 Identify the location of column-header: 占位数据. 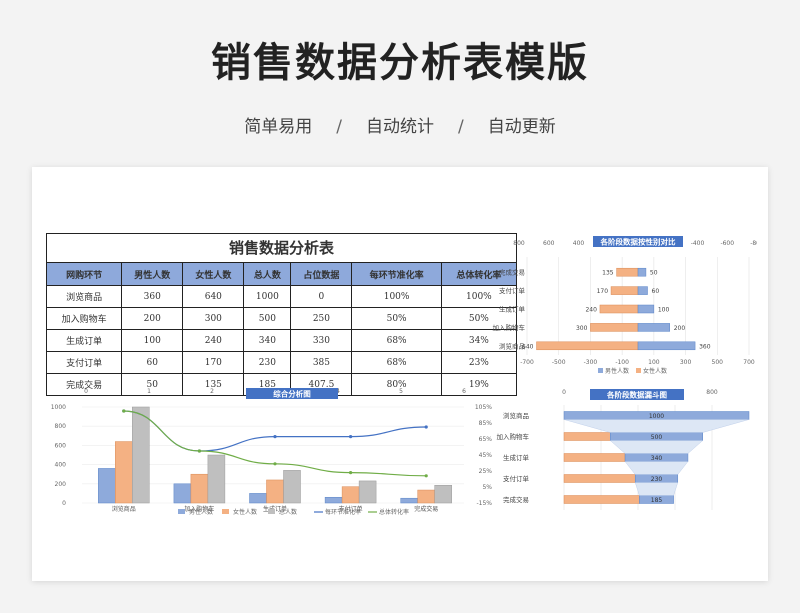
(321, 274).